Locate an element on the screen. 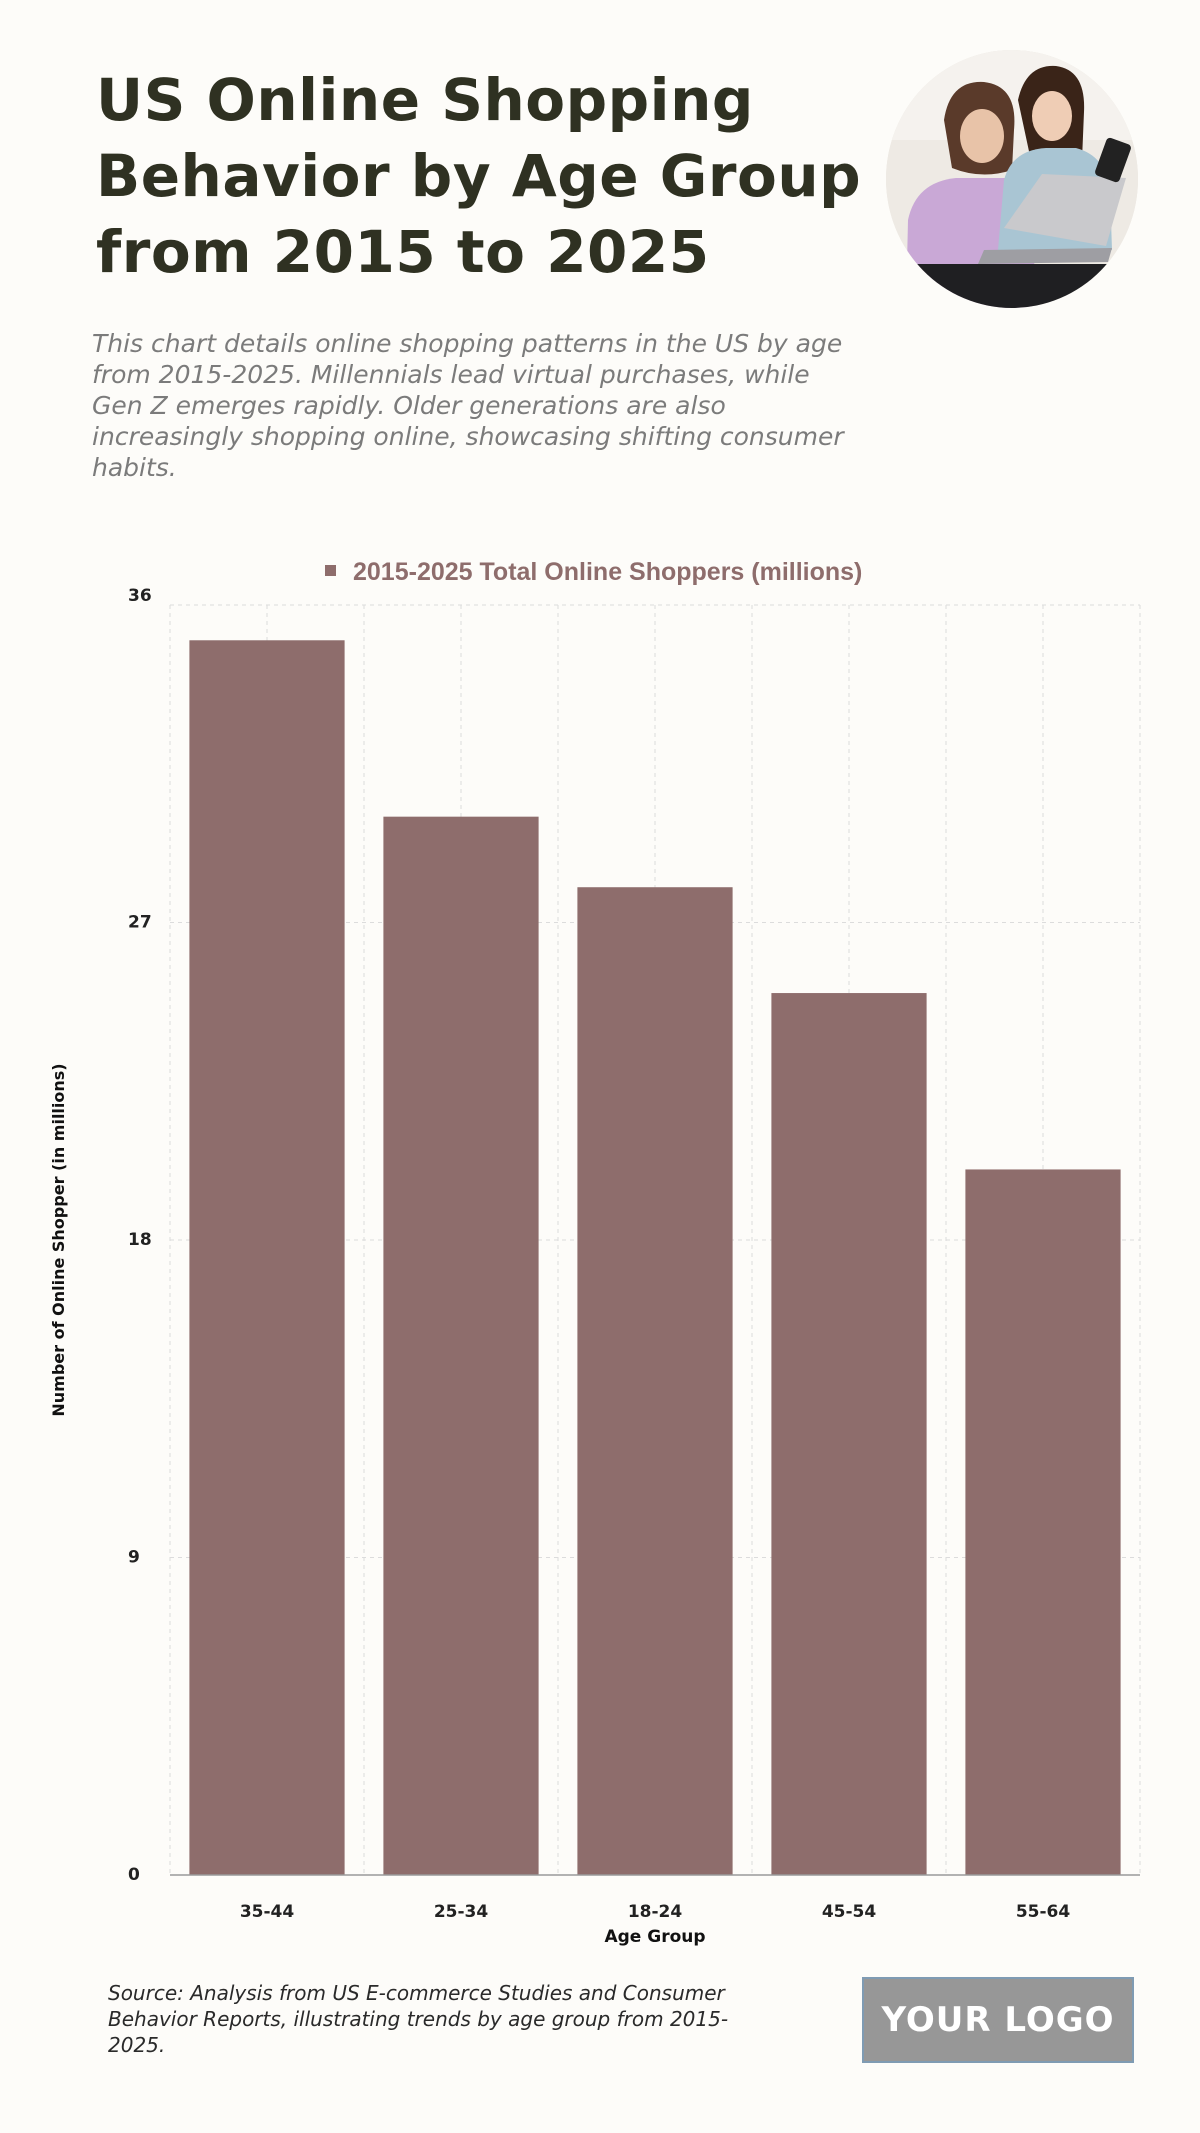 This screenshot has width=1200, height=2133. x-tick-label: 18-24 is located at coordinates (655, 1912).